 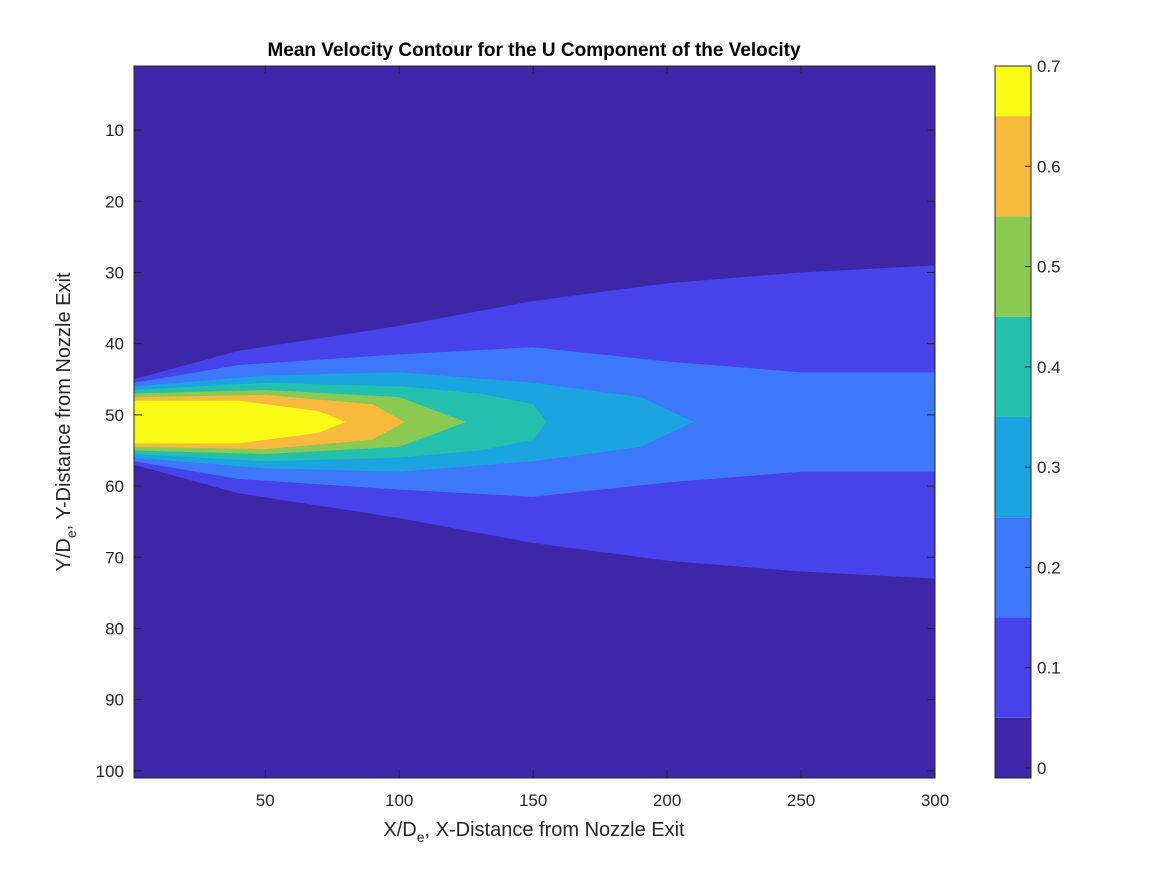 I want to click on y-tick-label: 100, so click(x=110, y=771).